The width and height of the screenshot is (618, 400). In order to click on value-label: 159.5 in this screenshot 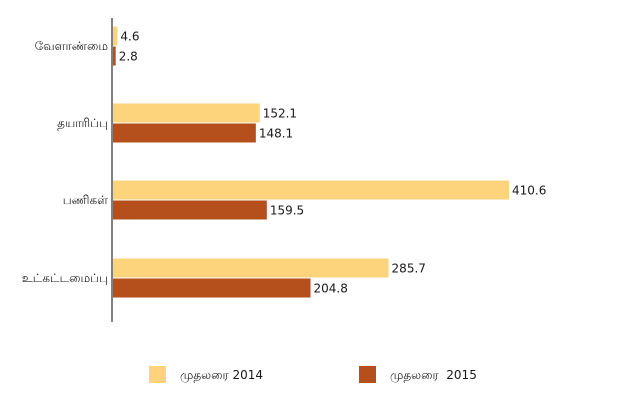, I will do `click(287, 211)`.